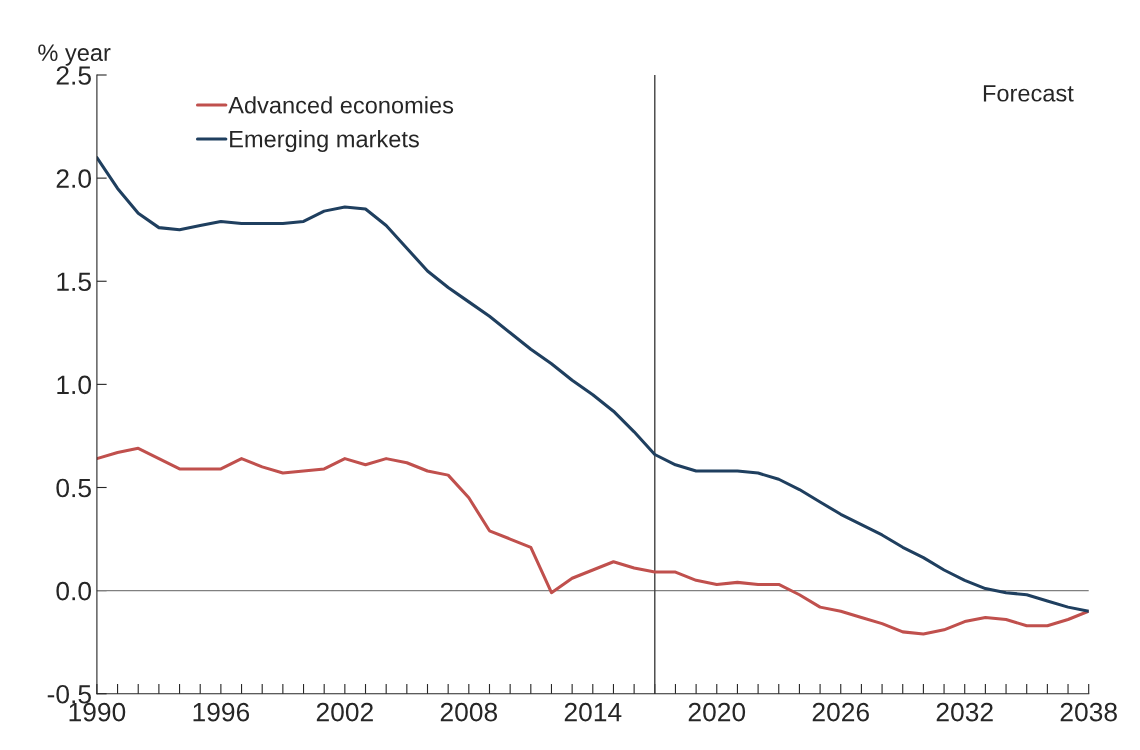  What do you see at coordinates (97, 712) in the screenshot?
I see `x-tick-label: 1990` at bounding box center [97, 712].